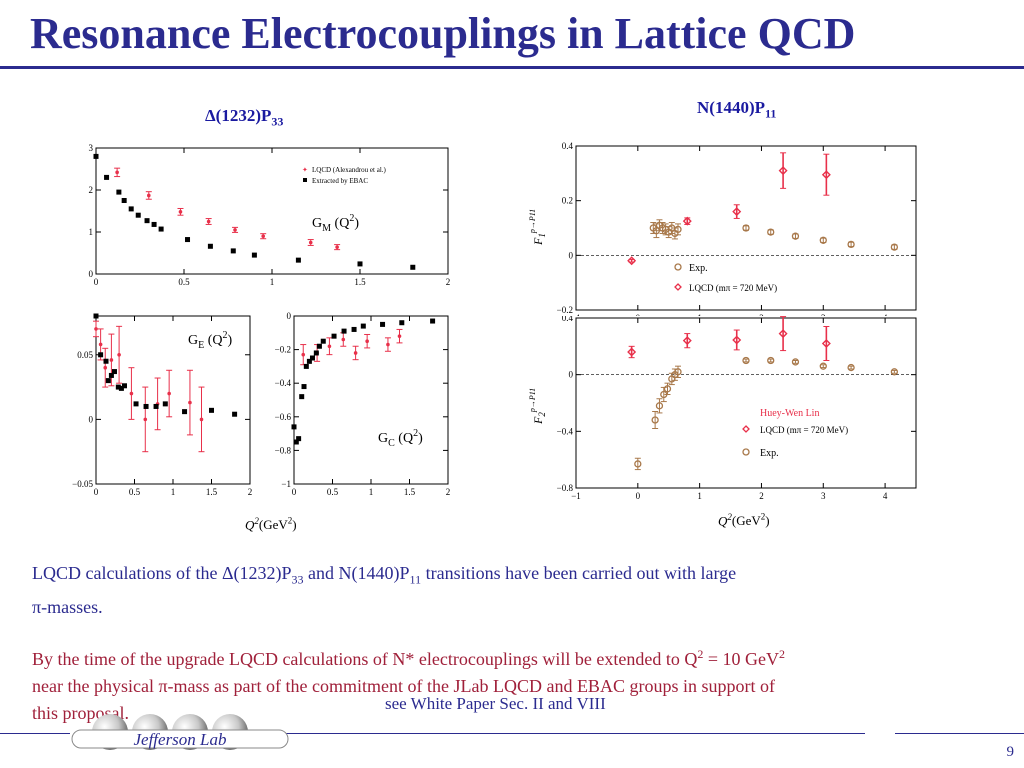 This screenshot has height=768, width=1024. I want to click on gm-legend-lqcd: LQCD (Alexandrou et al.), so click(349, 170).